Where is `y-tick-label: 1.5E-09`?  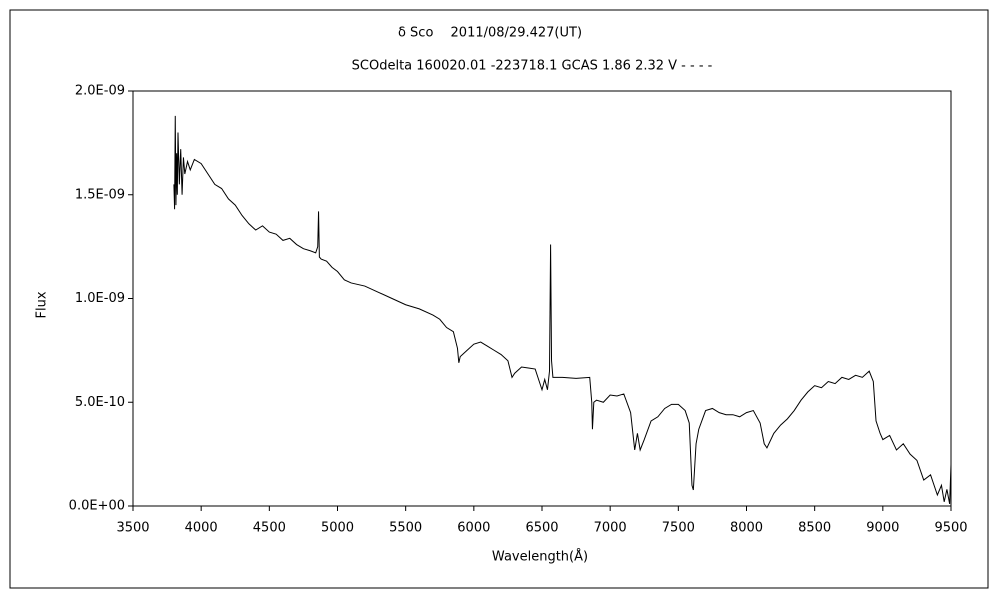 y-tick-label: 1.5E-09 is located at coordinates (100, 194).